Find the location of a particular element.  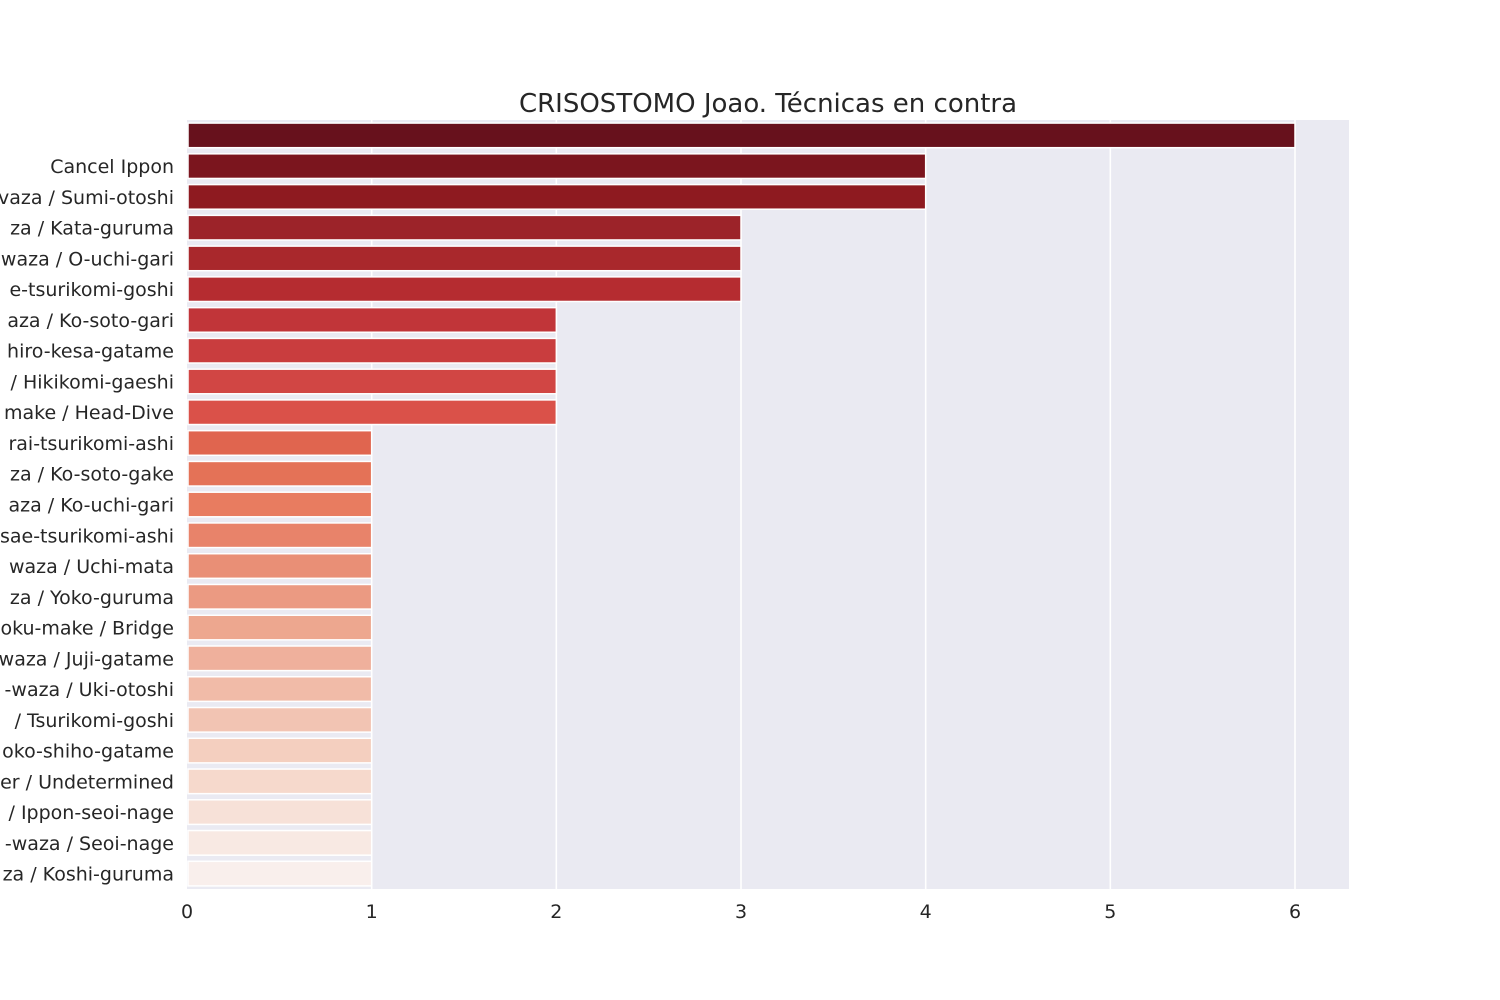

y-tick-label: Cancel Ippon is located at coordinates (112, 167).